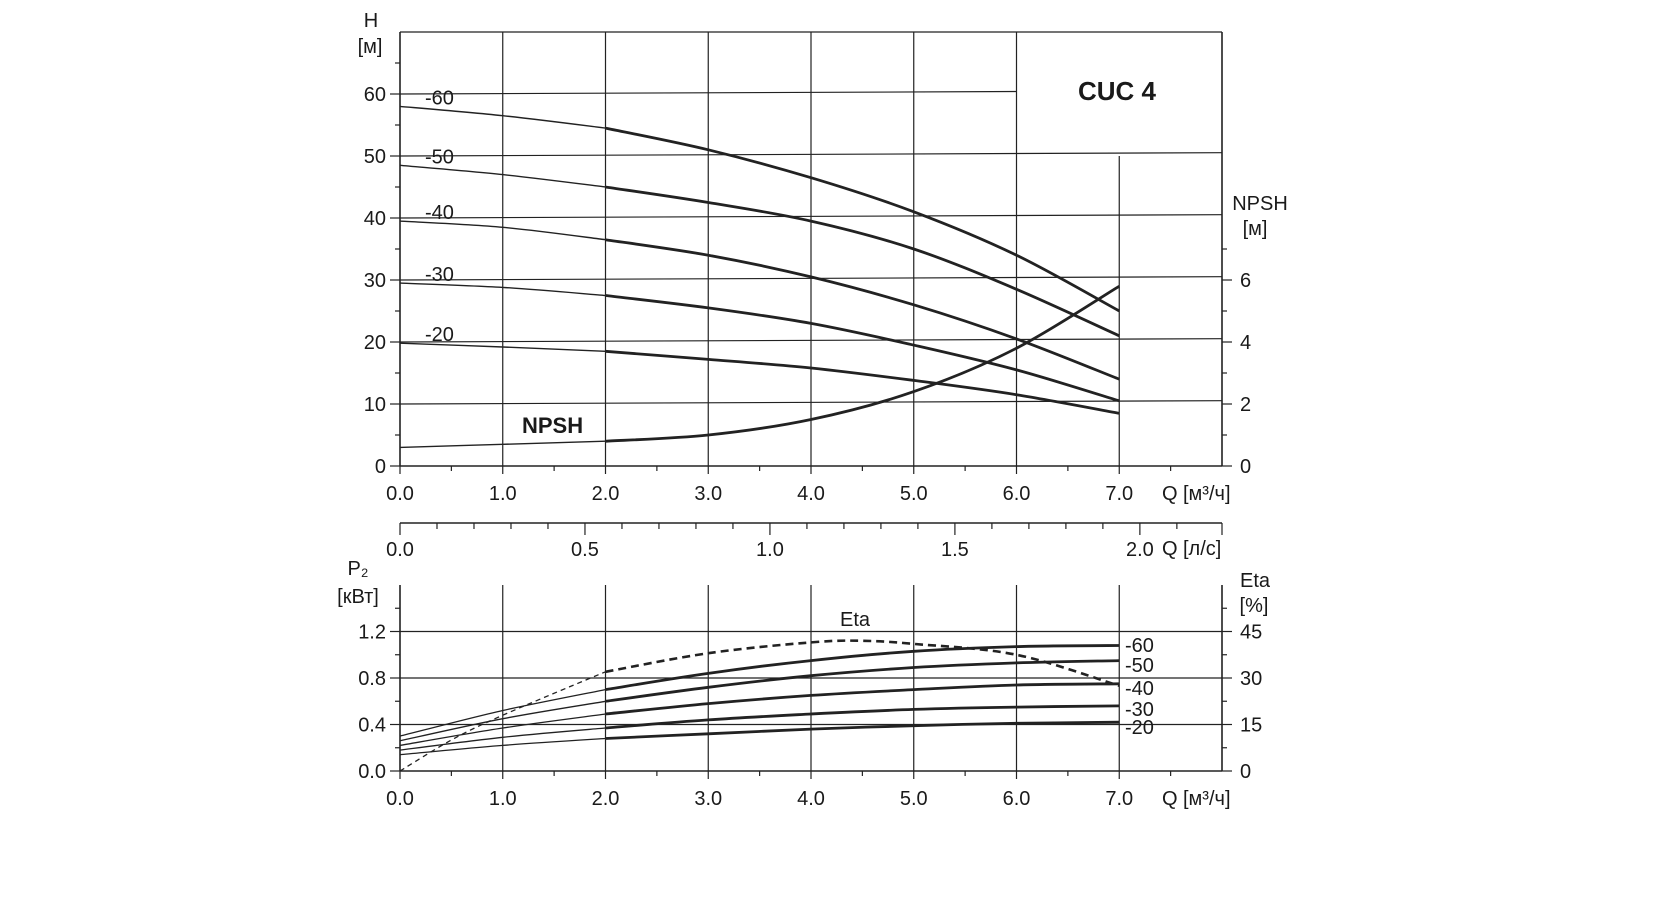 Image resolution: width=1672 pixels, height=900 pixels. What do you see at coordinates (1245, 343) in the screenshot?
I see `y2-tick-label: 4` at bounding box center [1245, 343].